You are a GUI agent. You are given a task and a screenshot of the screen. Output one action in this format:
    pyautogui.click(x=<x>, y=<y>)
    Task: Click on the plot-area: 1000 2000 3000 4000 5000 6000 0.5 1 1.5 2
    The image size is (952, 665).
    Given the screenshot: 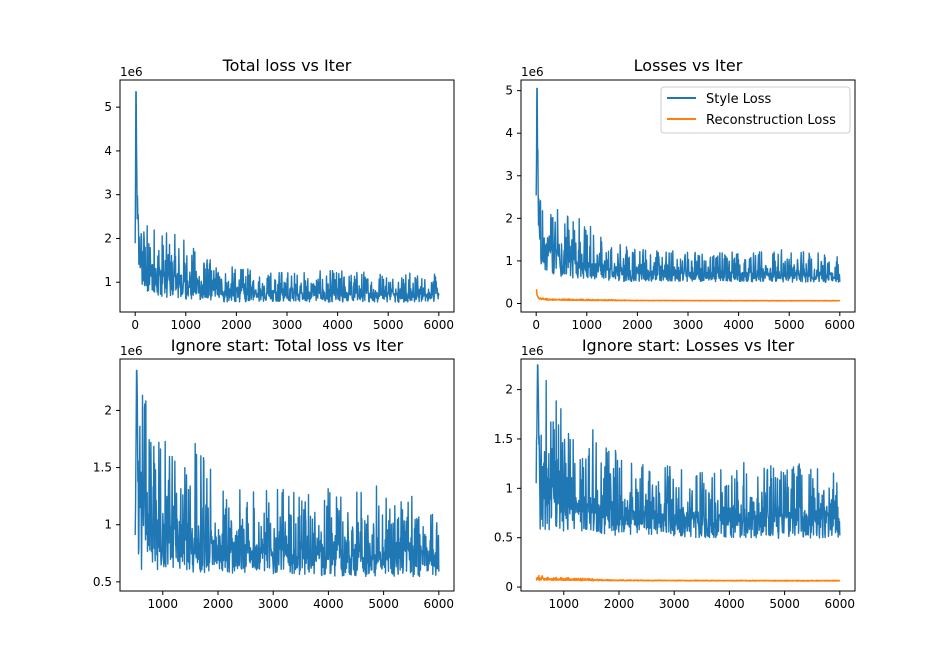 What is the action you would take?
    pyautogui.click(x=274, y=490)
    